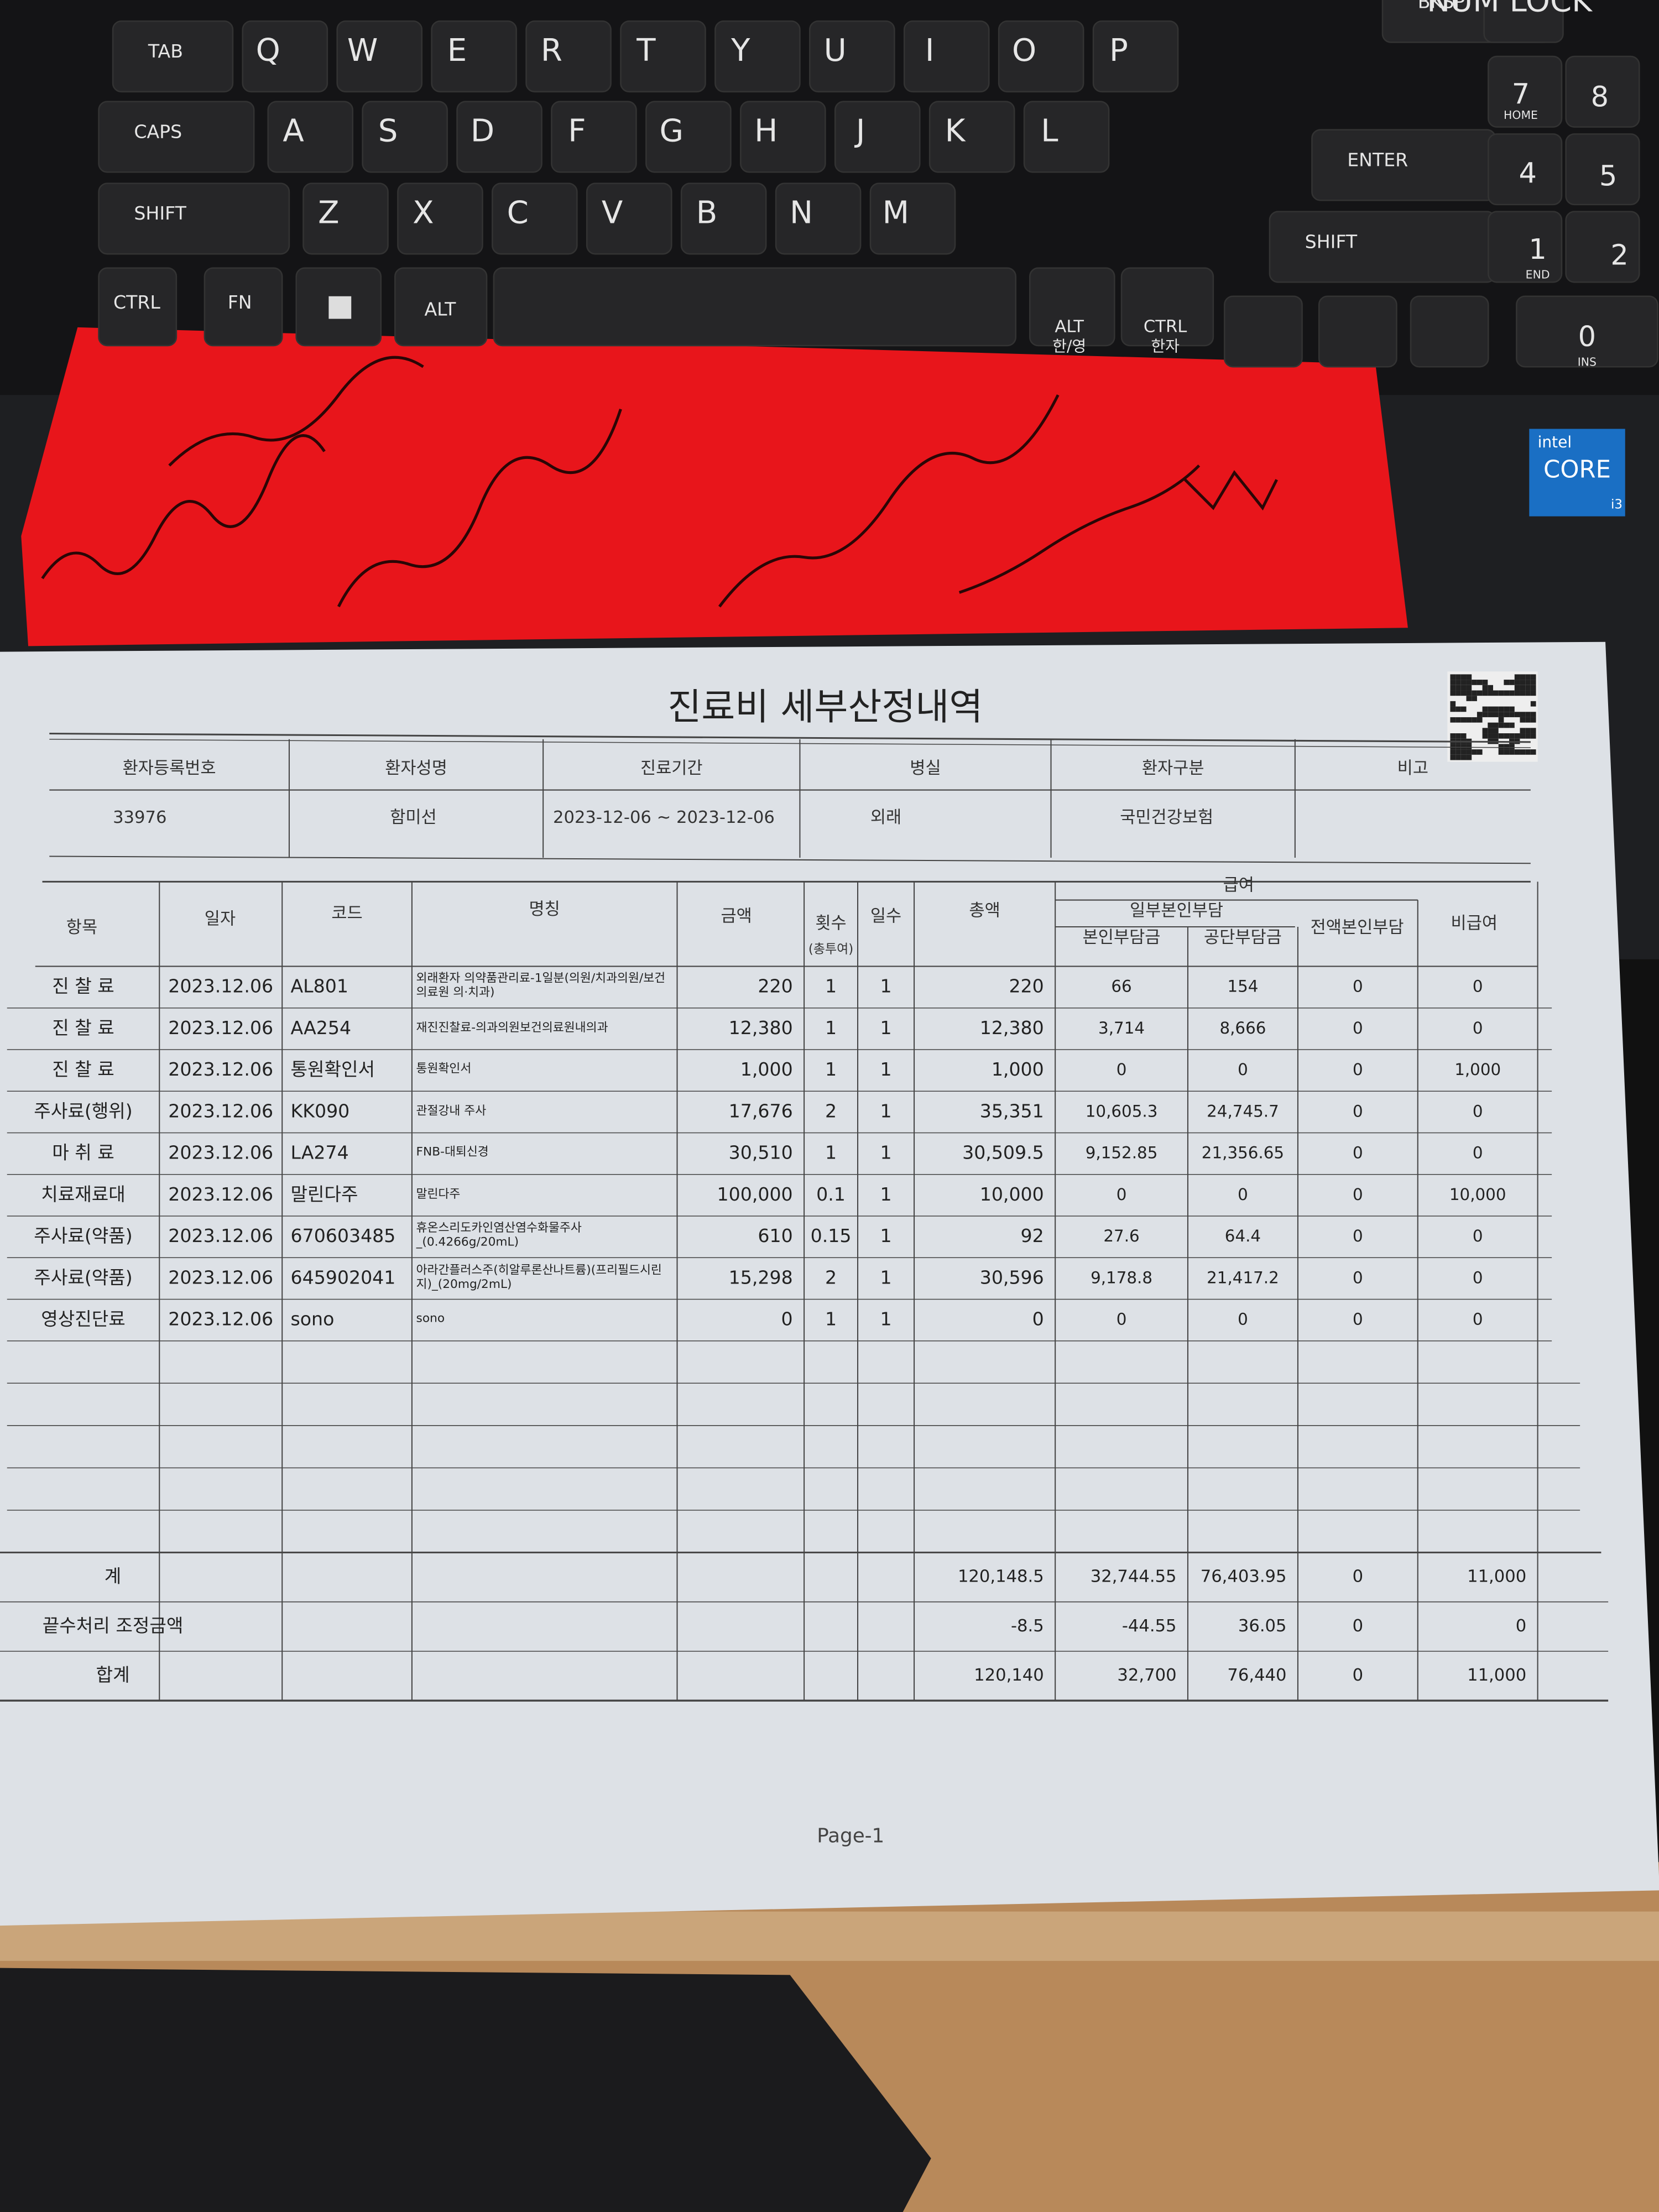 The height and width of the screenshot is (2212, 1659). What do you see at coordinates (1587, 337) in the screenshot?
I see `key-label: 0` at bounding box center [1587, 337].